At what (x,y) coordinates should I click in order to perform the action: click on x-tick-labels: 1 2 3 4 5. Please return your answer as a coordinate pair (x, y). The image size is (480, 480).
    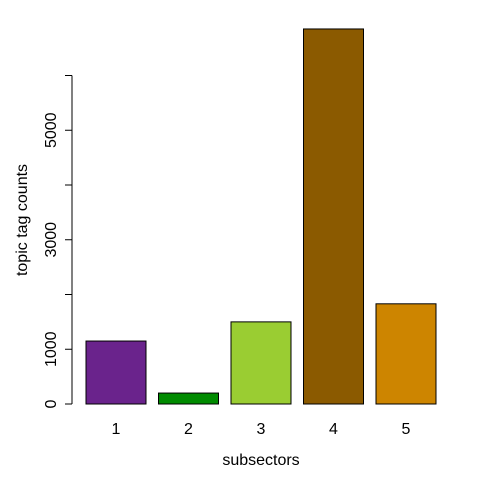
    Looking at the image, I should click on (261, 429).